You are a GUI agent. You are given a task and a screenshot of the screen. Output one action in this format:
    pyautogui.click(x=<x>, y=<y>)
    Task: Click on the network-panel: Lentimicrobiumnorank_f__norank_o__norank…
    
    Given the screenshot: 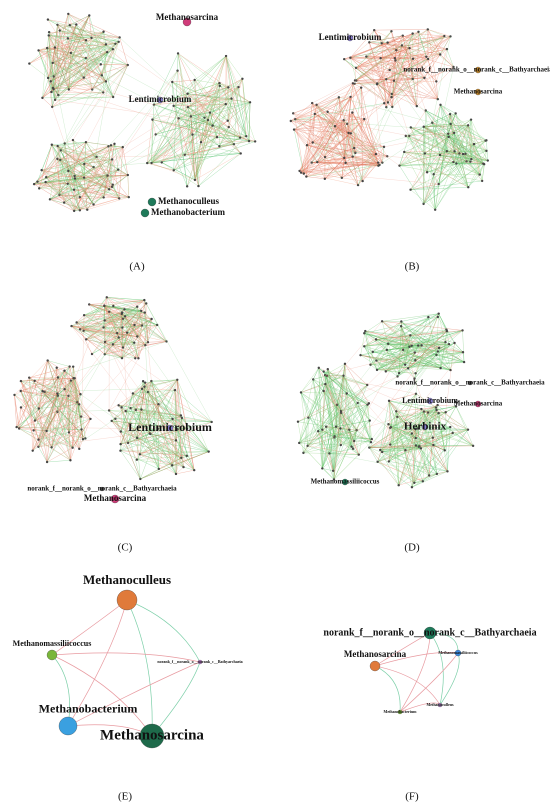 What is the action you would take?
    pyautogui.click(x=113, y=425)
    